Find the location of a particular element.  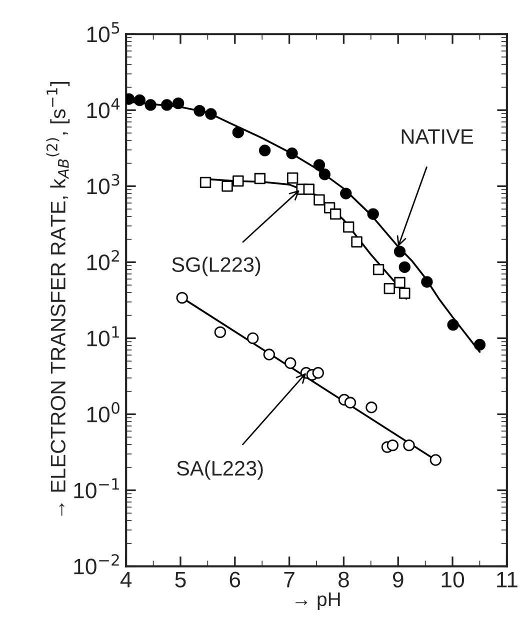

x-tick-label: 6 is located at coordinates (235, 580).